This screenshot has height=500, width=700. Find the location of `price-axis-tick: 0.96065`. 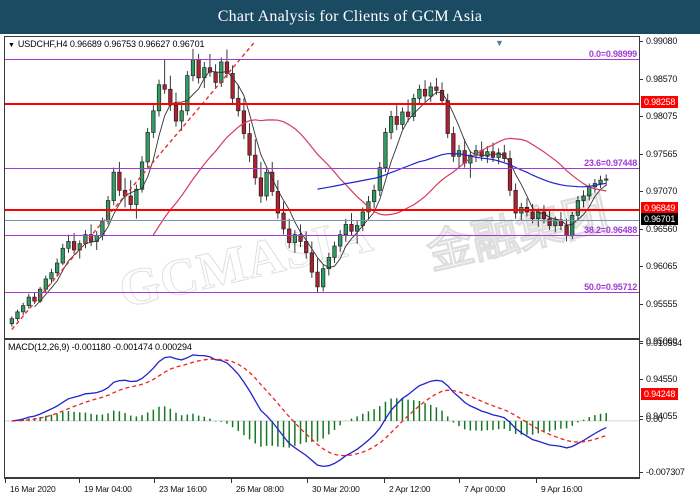

price-axis-tick: 0.96065 is located at coordinates (658, 266).